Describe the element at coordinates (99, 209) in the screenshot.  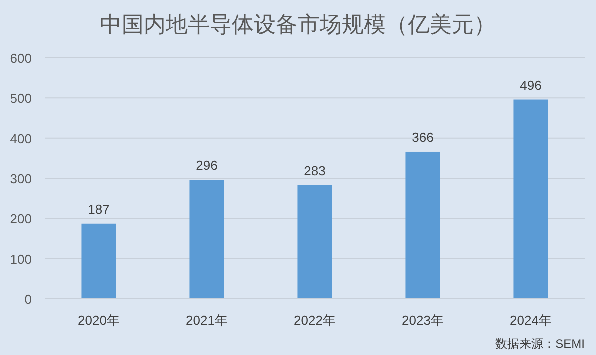
I see `data-label: 187` at that location.